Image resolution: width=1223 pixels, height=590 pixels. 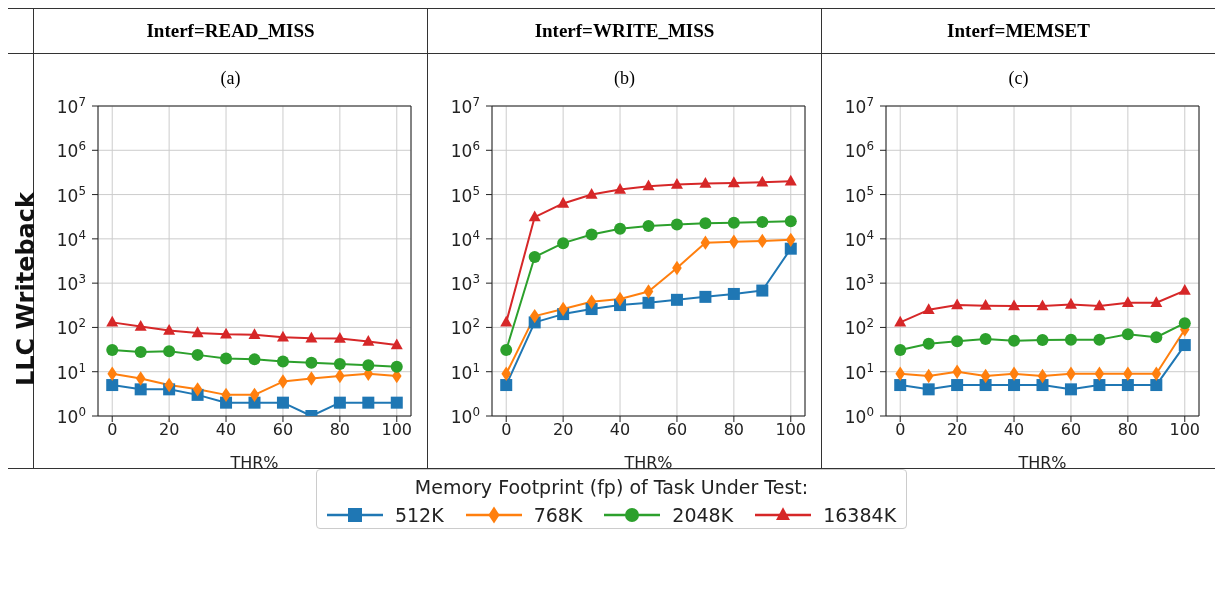 What do you see at coordinates (230, 79) in the screenshot?
I see `chart-subtitle: (a)` at bounding box center [230, 79].